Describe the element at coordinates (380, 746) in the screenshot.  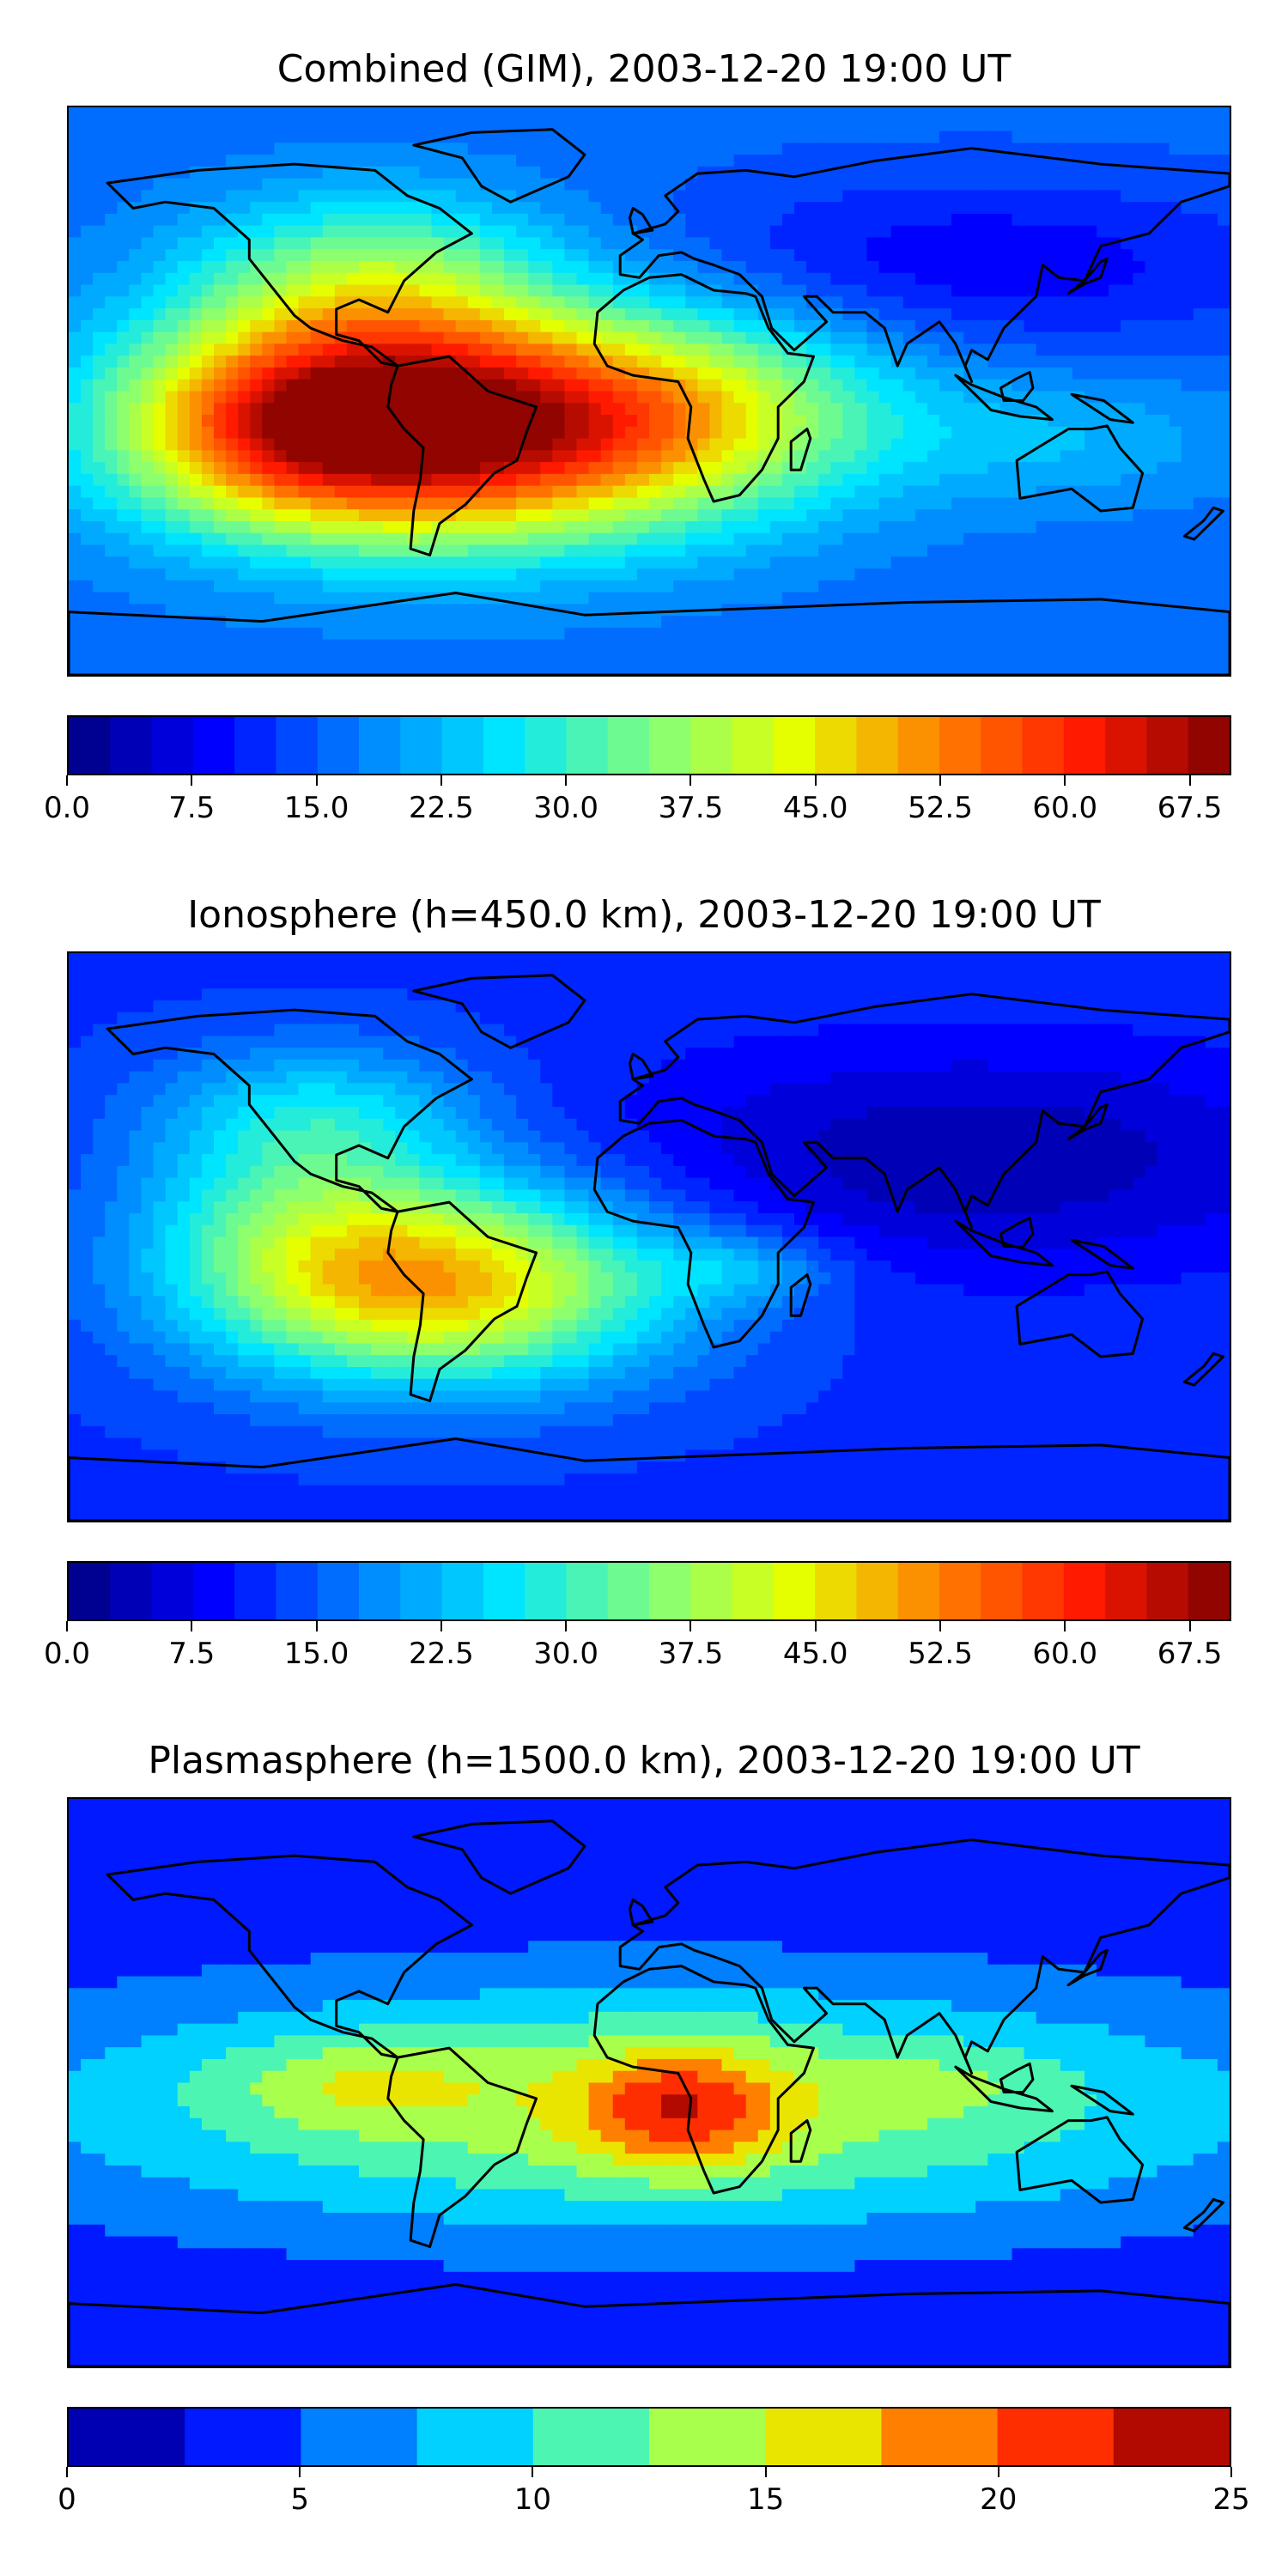
I see `colorbar-band` at that location.